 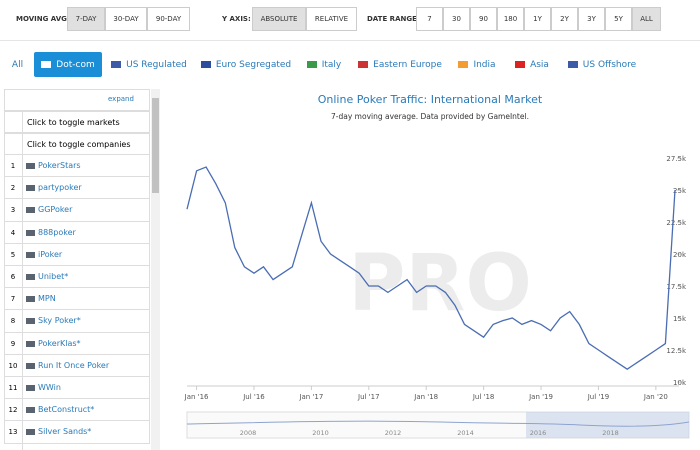 I want to click on option-button: 1Y, so click(x=537, y=19).